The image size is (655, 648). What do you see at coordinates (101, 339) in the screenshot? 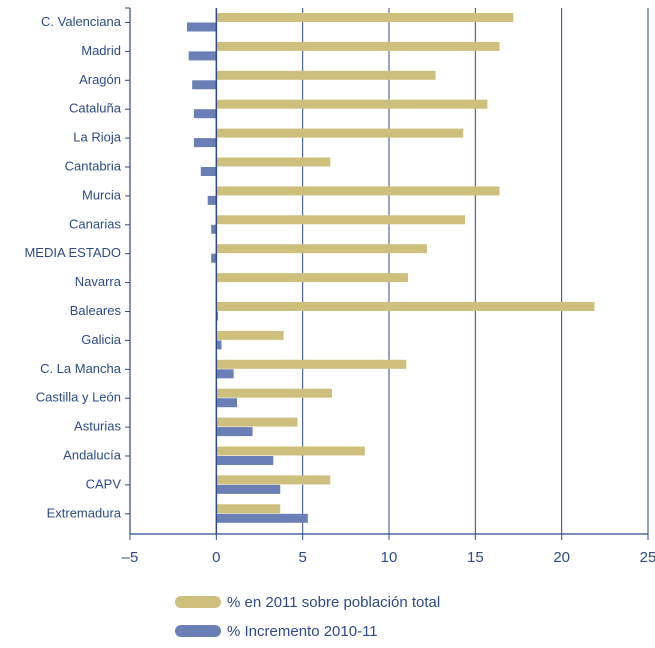
I see `category-label: Galicia` at bounding box center [101, 339].